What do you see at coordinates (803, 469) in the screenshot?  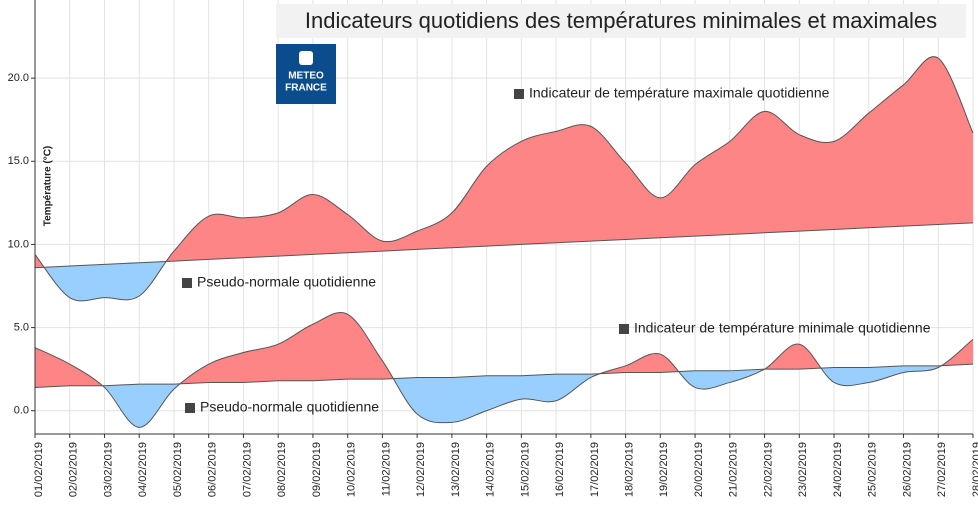 I see `x-tick-label: 23/02/2019` at bounding box center [803, 469].